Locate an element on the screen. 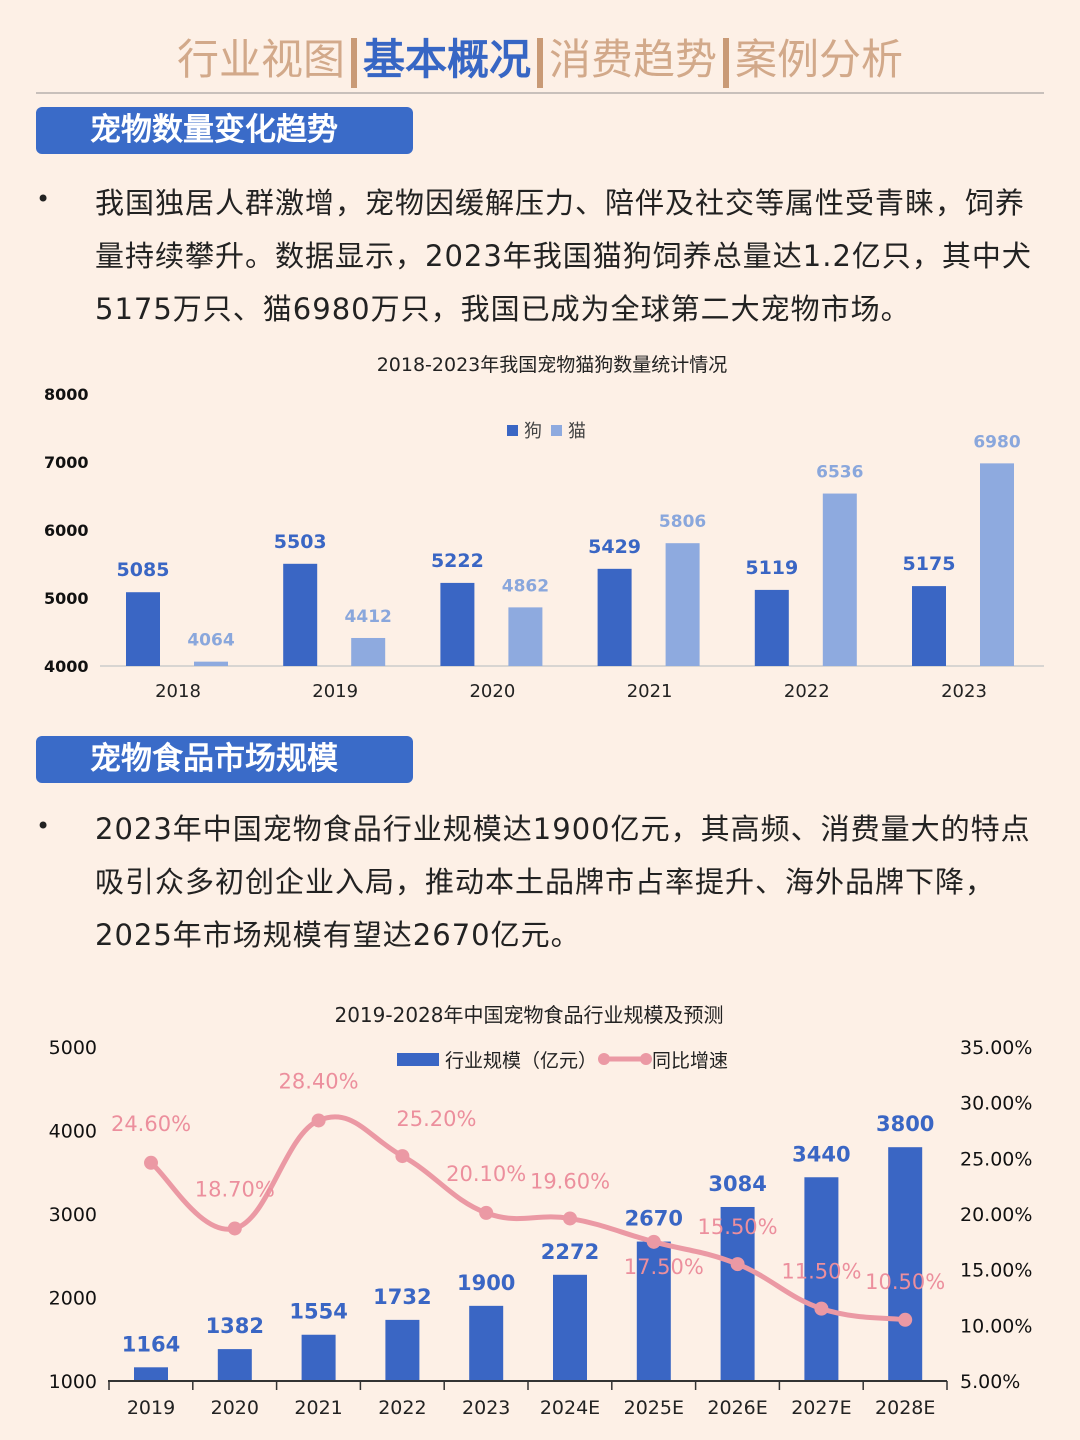 This screenshot has height=1440, width=1080. data-label-dog: 5503 is located at coordinates (300, 542).